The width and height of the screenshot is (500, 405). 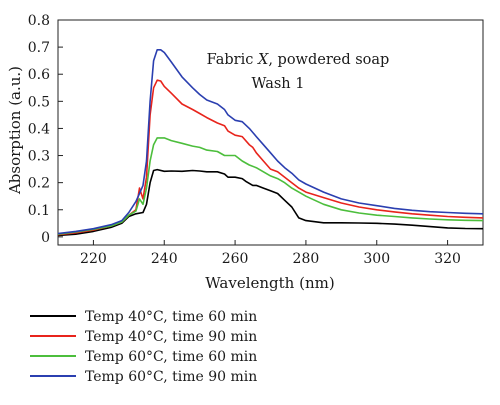 What do you see at coordinates (171, 337) in the screenshot?
I see `legend-label-2: Temp 40°C, time 90 min` at bounding box center [171, 337].